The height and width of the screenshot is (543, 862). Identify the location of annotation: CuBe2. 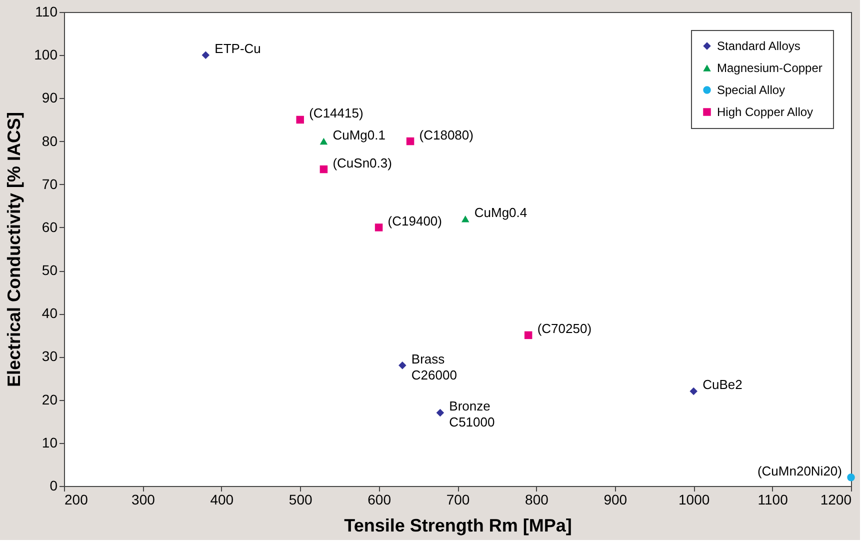
(722, 384).